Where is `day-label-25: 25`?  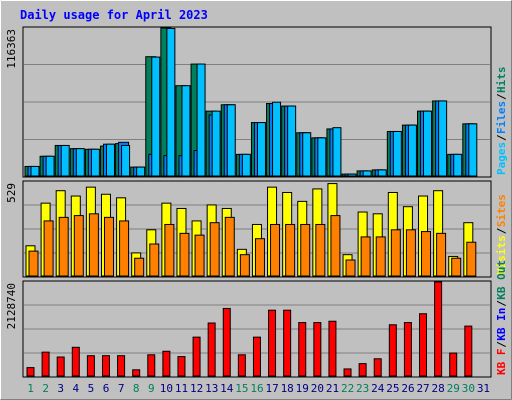
day-label-25: 25 is located at coordinates (392, 388).